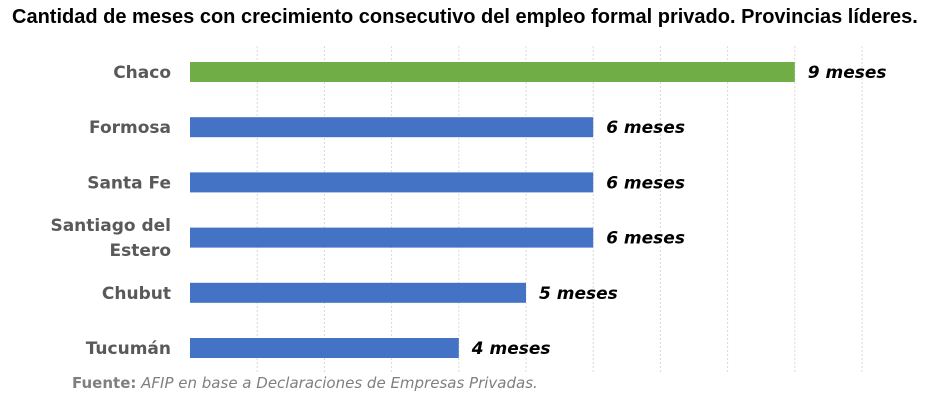  Describe the element at coordinates (511, 349) in the screenshot. I see `data-label: 4 meses` at that location.